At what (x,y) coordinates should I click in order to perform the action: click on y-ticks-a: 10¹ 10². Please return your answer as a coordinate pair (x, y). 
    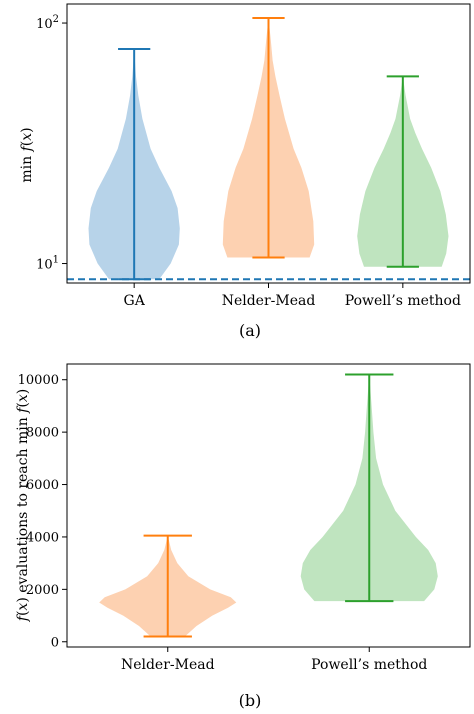
    Looking at the image, I should click on (51, 143).